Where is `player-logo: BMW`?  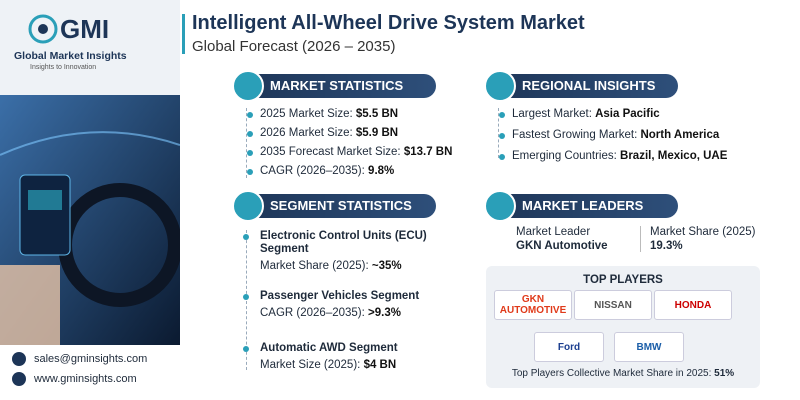
player-logo: BMW is located at coordinates (649, 347).